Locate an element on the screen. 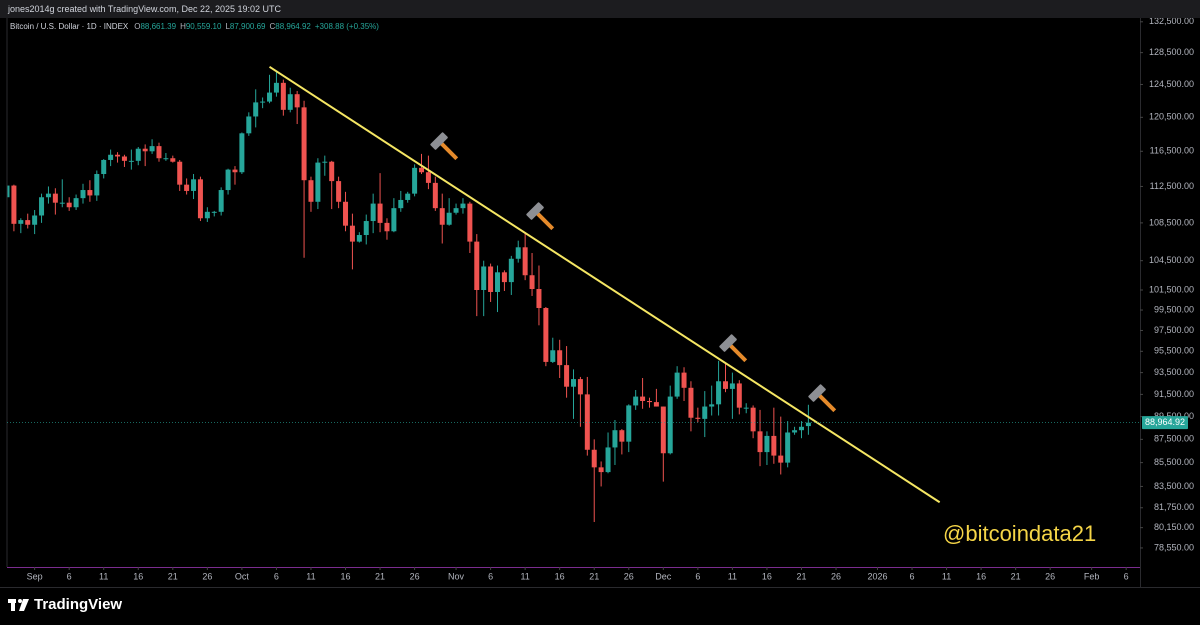  watermark: @bitcoindata21 is located at coordinates (1019, 533).